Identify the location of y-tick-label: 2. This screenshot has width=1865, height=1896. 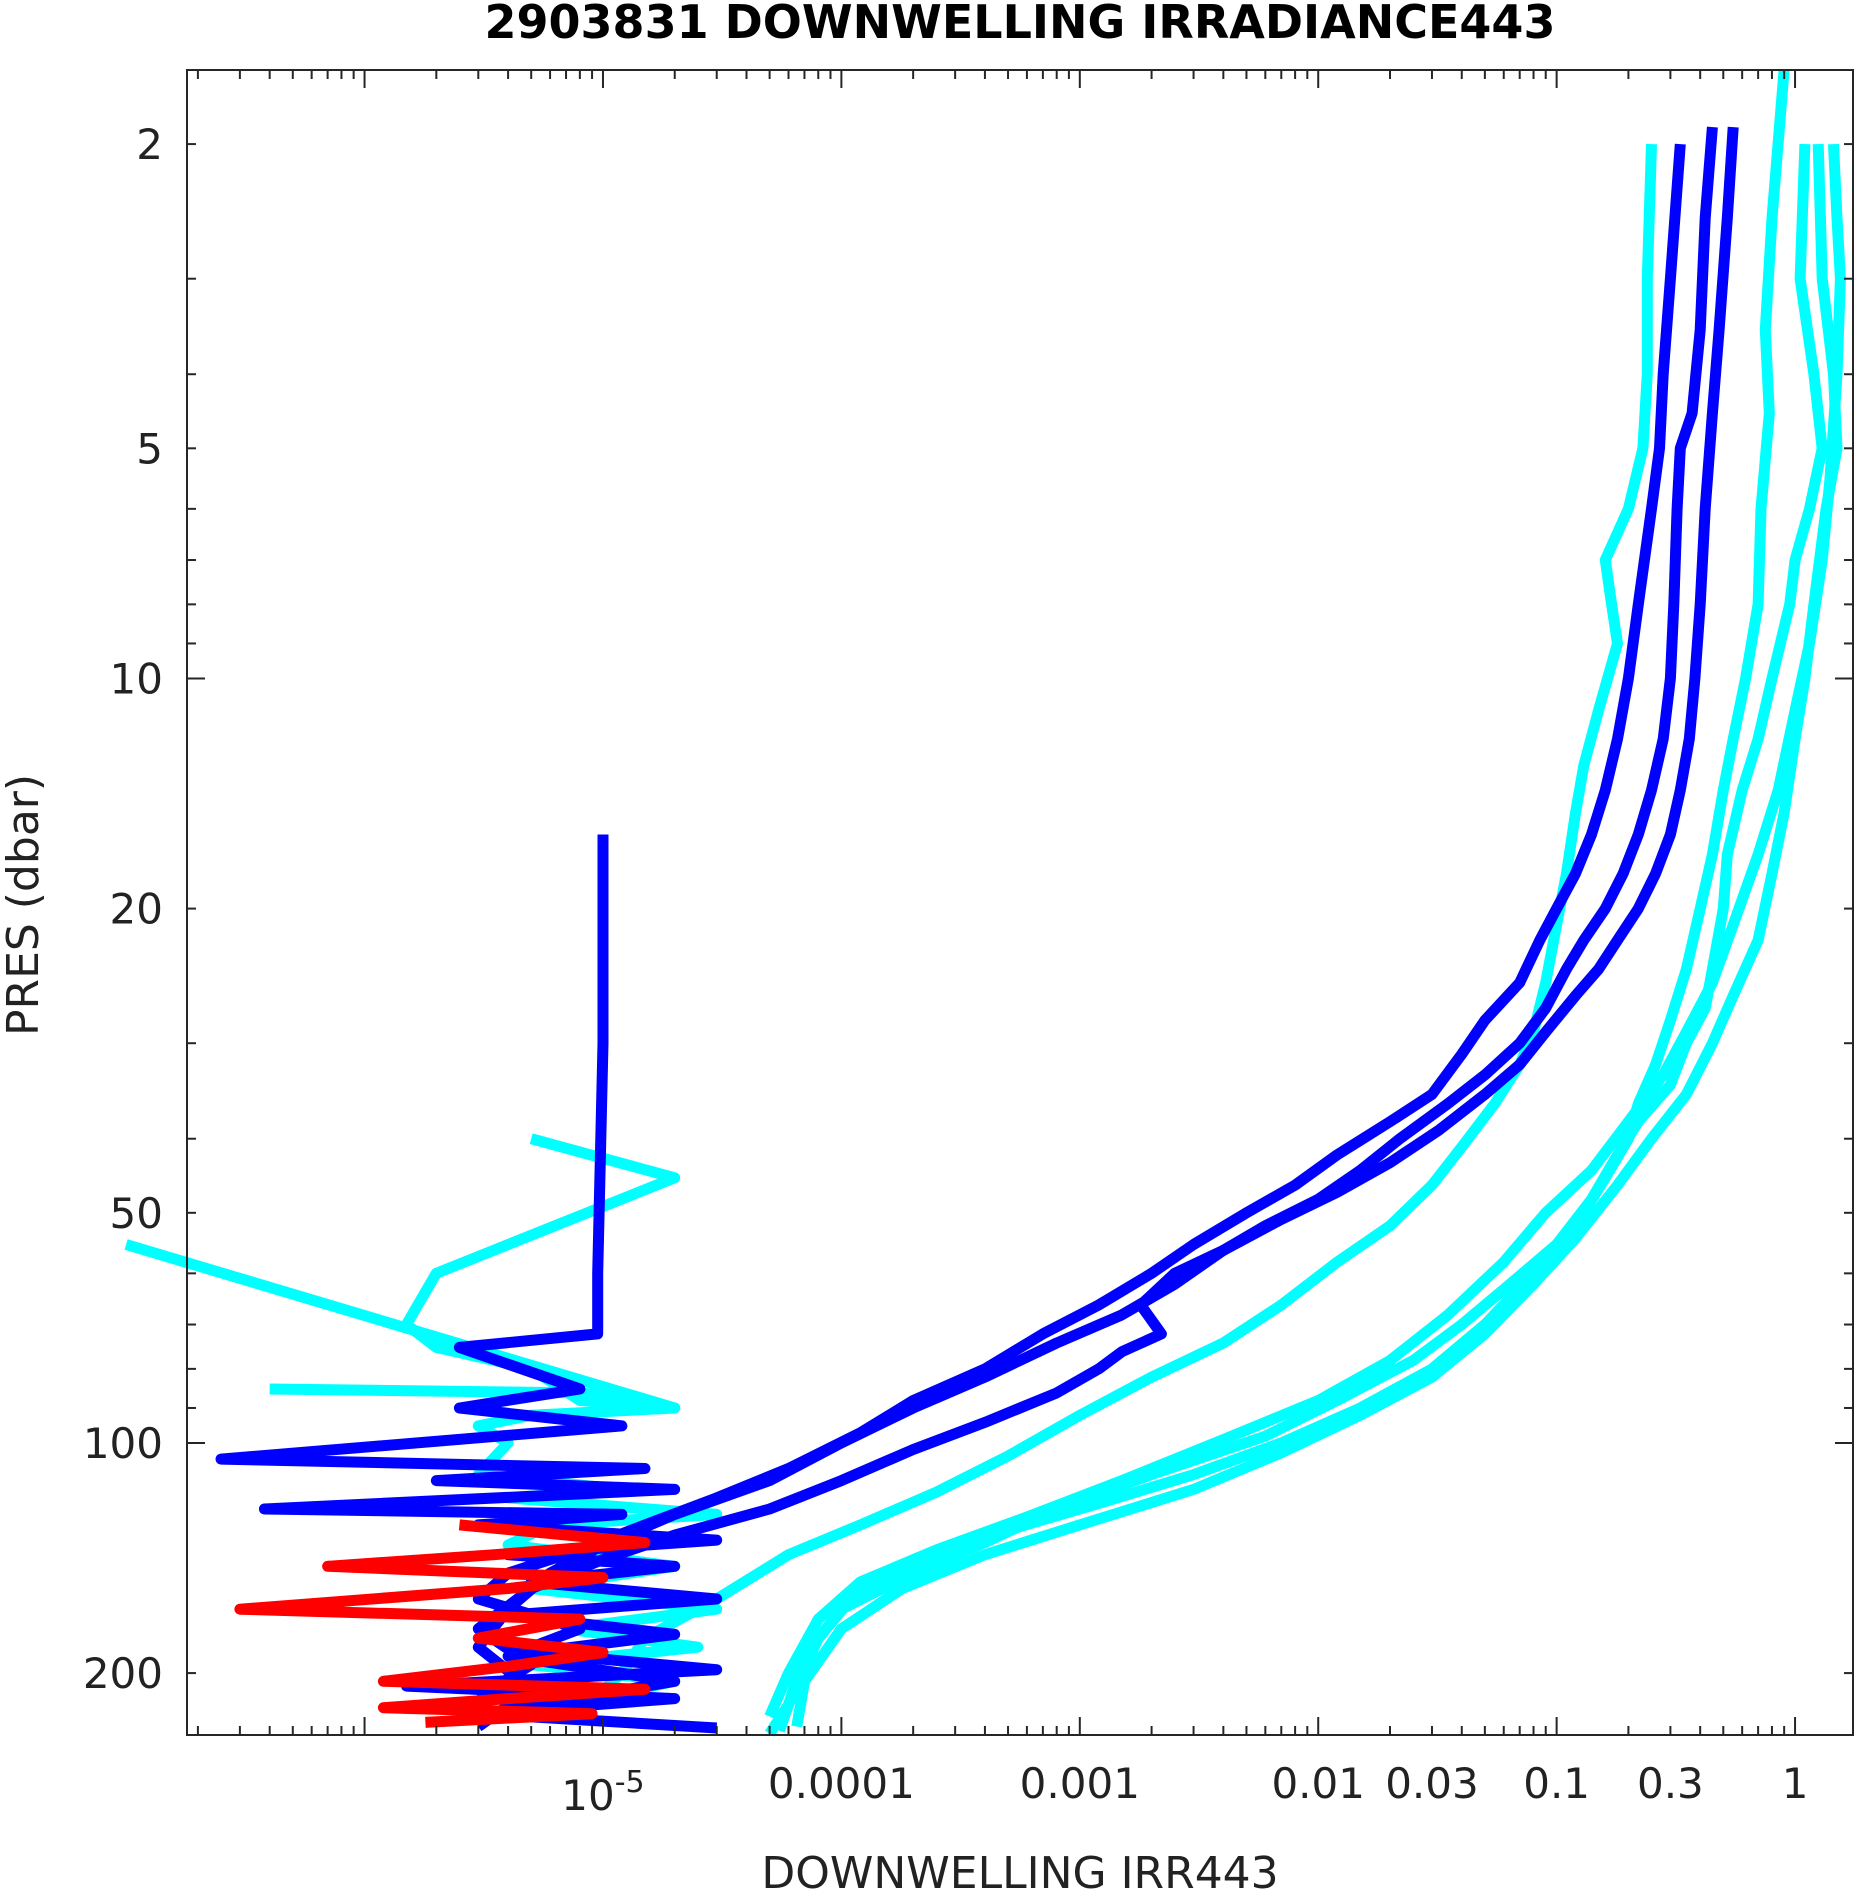
(149, 144).